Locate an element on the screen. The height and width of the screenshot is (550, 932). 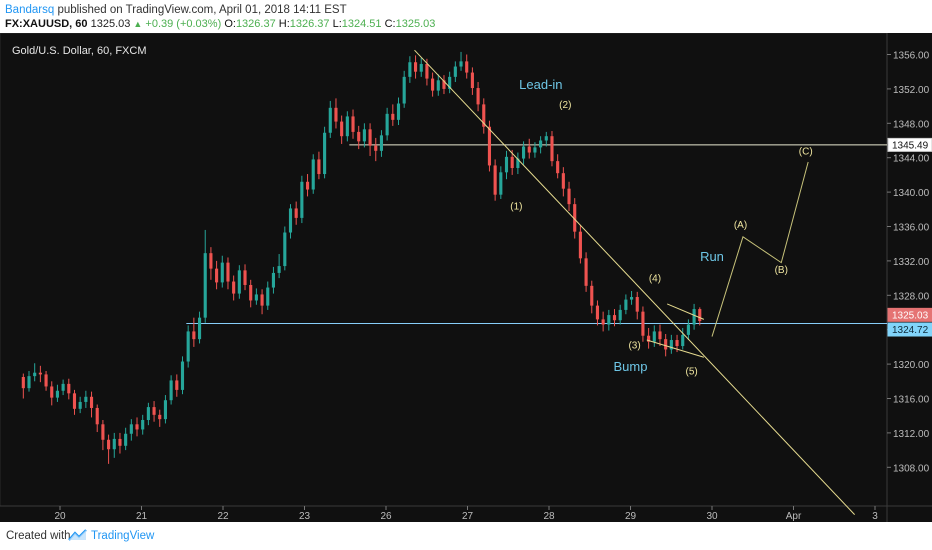
author-link: Bandarsq is located at coordinates (30, 10).